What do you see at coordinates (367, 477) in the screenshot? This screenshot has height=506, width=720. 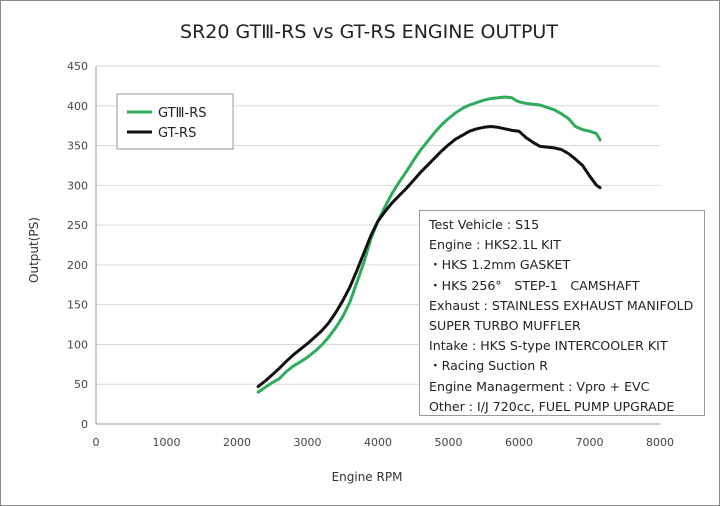 I see `x-axis-label: Engine RPM` at bounding box center [367, 477].